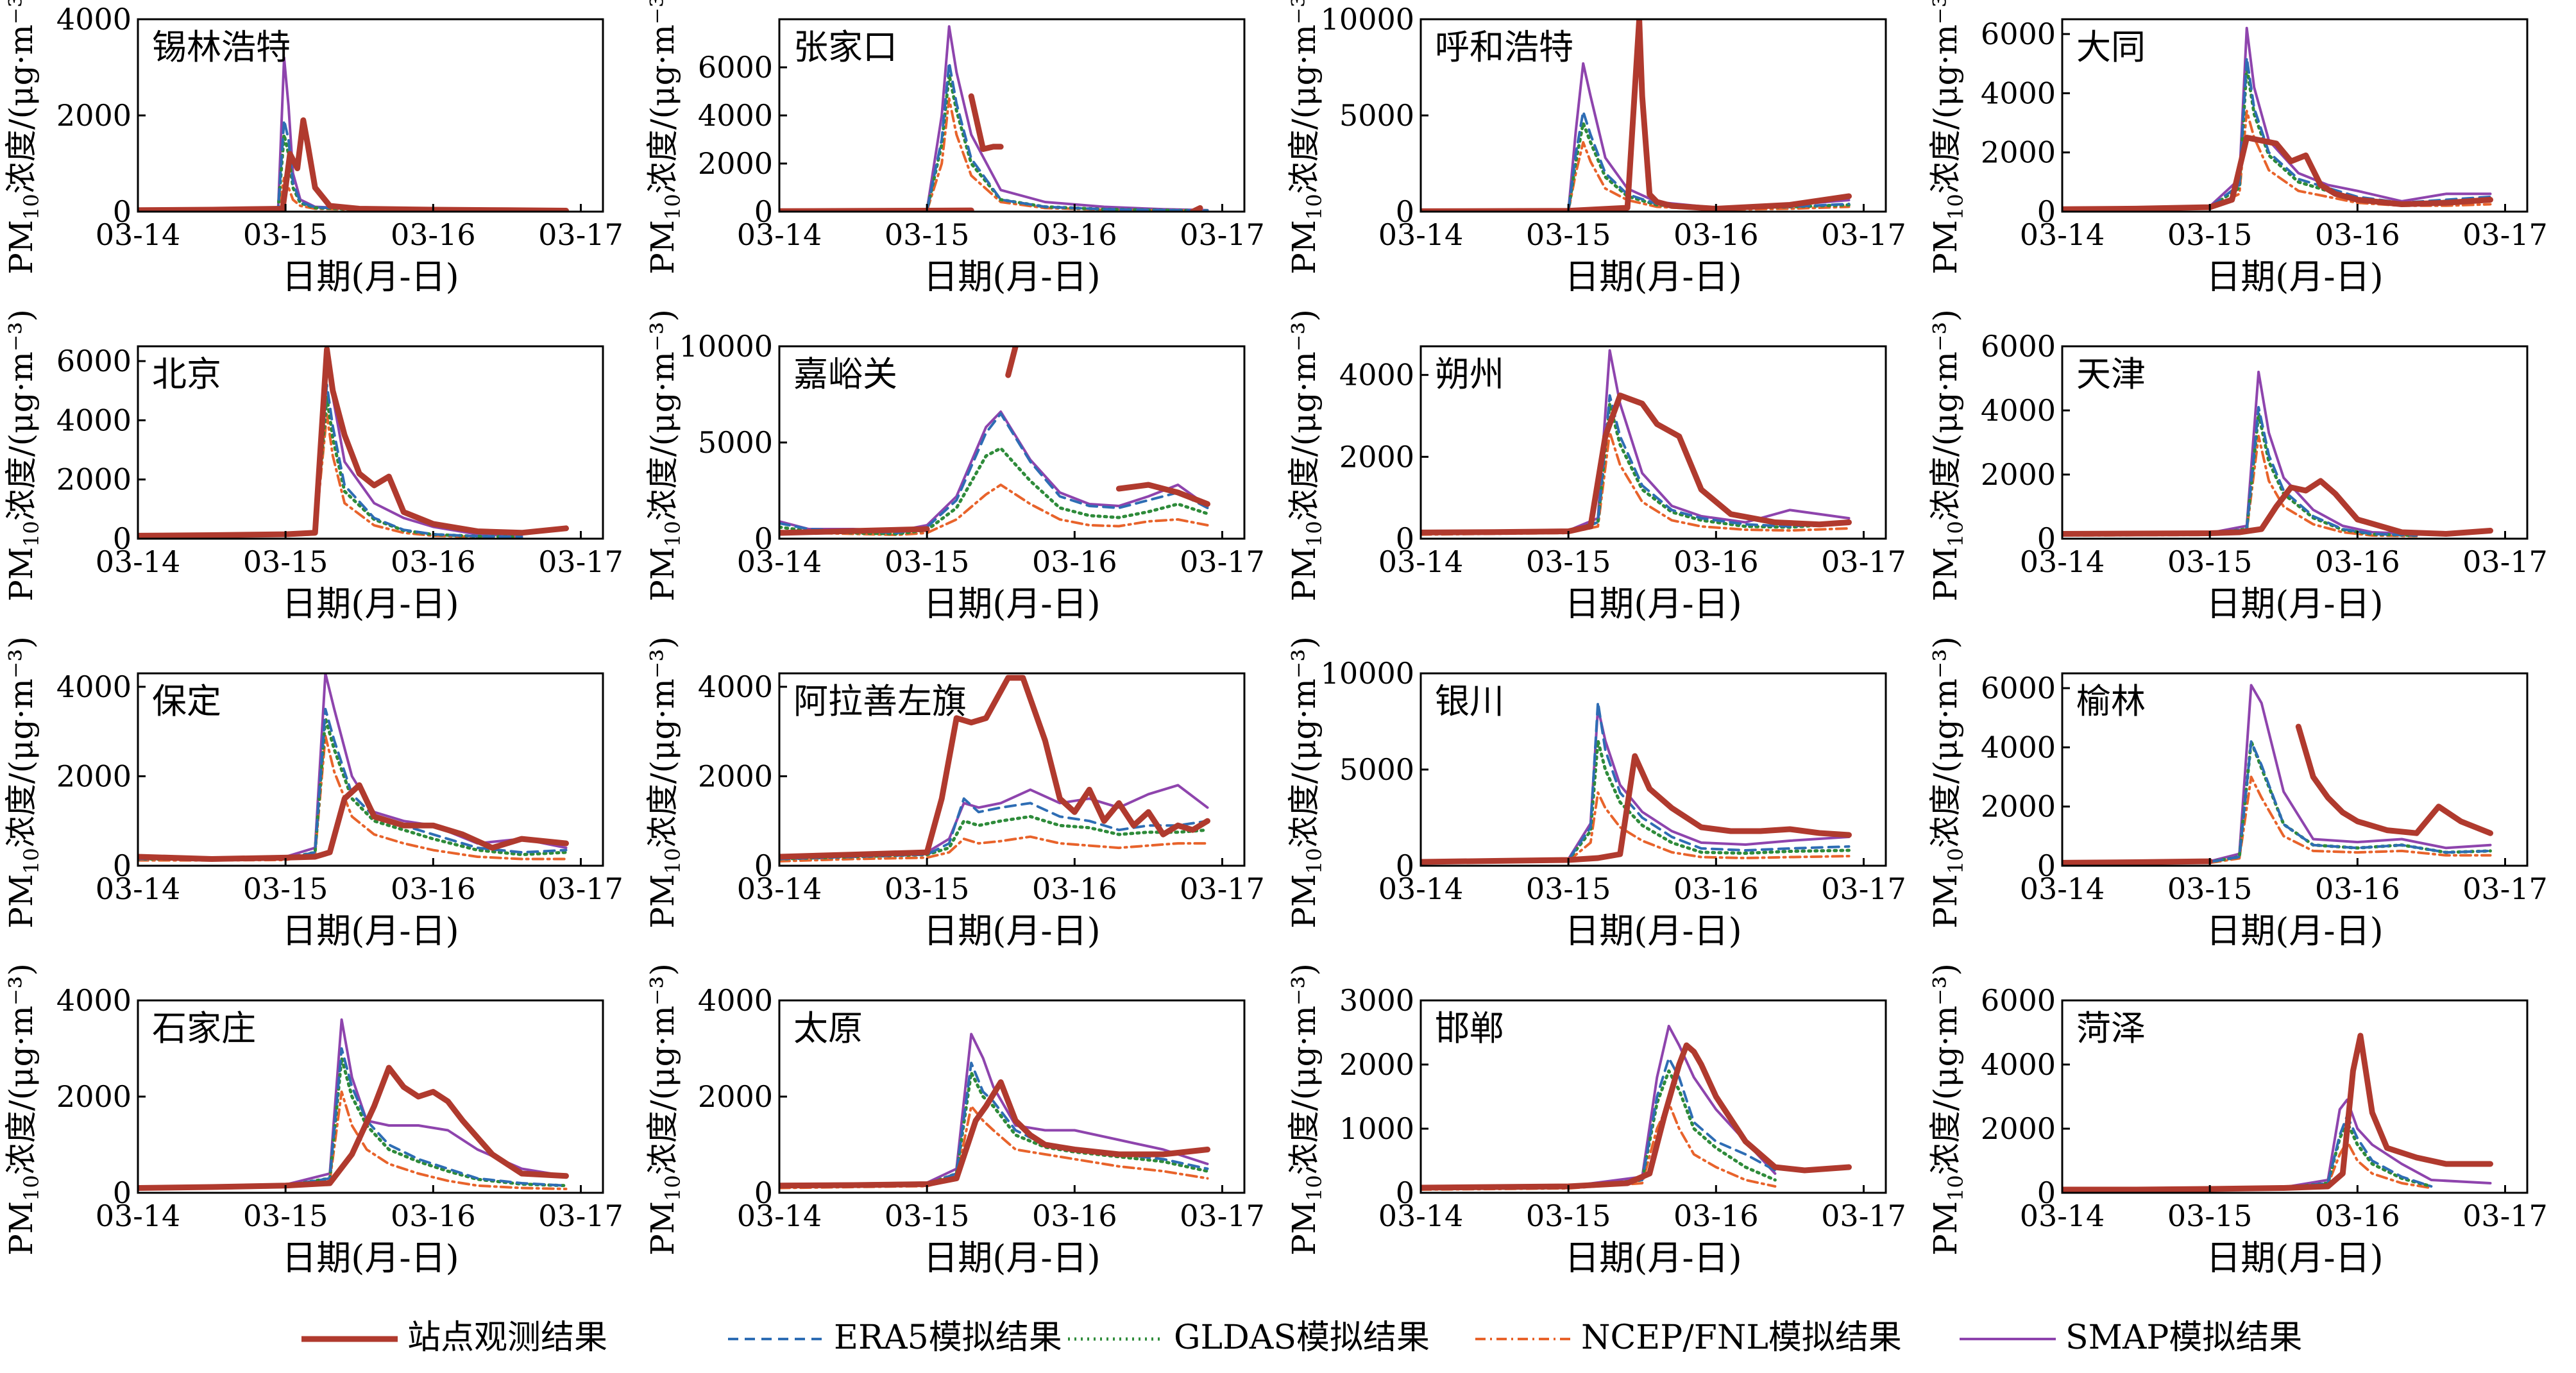 The width and height of the screenshot is (2576, 1373). I want to click on panel-title: 天津, so click(2111, 374).